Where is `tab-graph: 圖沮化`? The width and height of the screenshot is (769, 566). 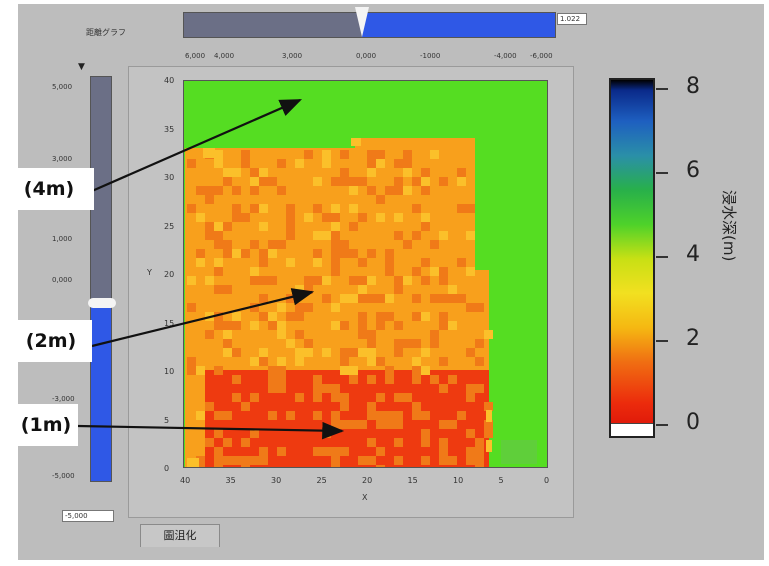 tab-graph: 圖沮化 is located at coordinates (180, 535).